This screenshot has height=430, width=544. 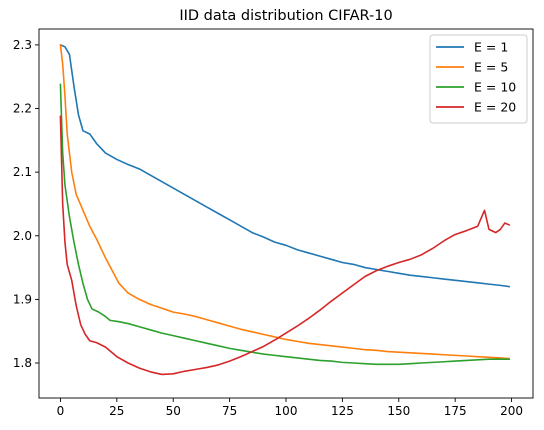 I want to click on legend-label: E = 20, so click(x=495, y=107).